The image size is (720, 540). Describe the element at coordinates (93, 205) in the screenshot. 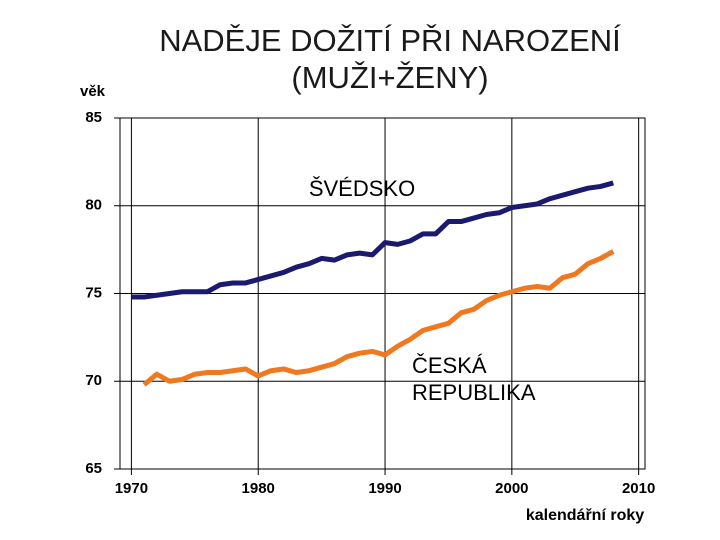

I see `y-tick-label: 80` at that location.